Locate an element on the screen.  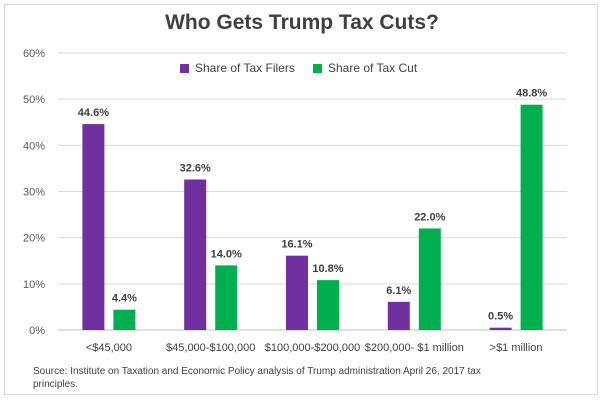
data-label: 44.6% is located at coordinates (93, 113).